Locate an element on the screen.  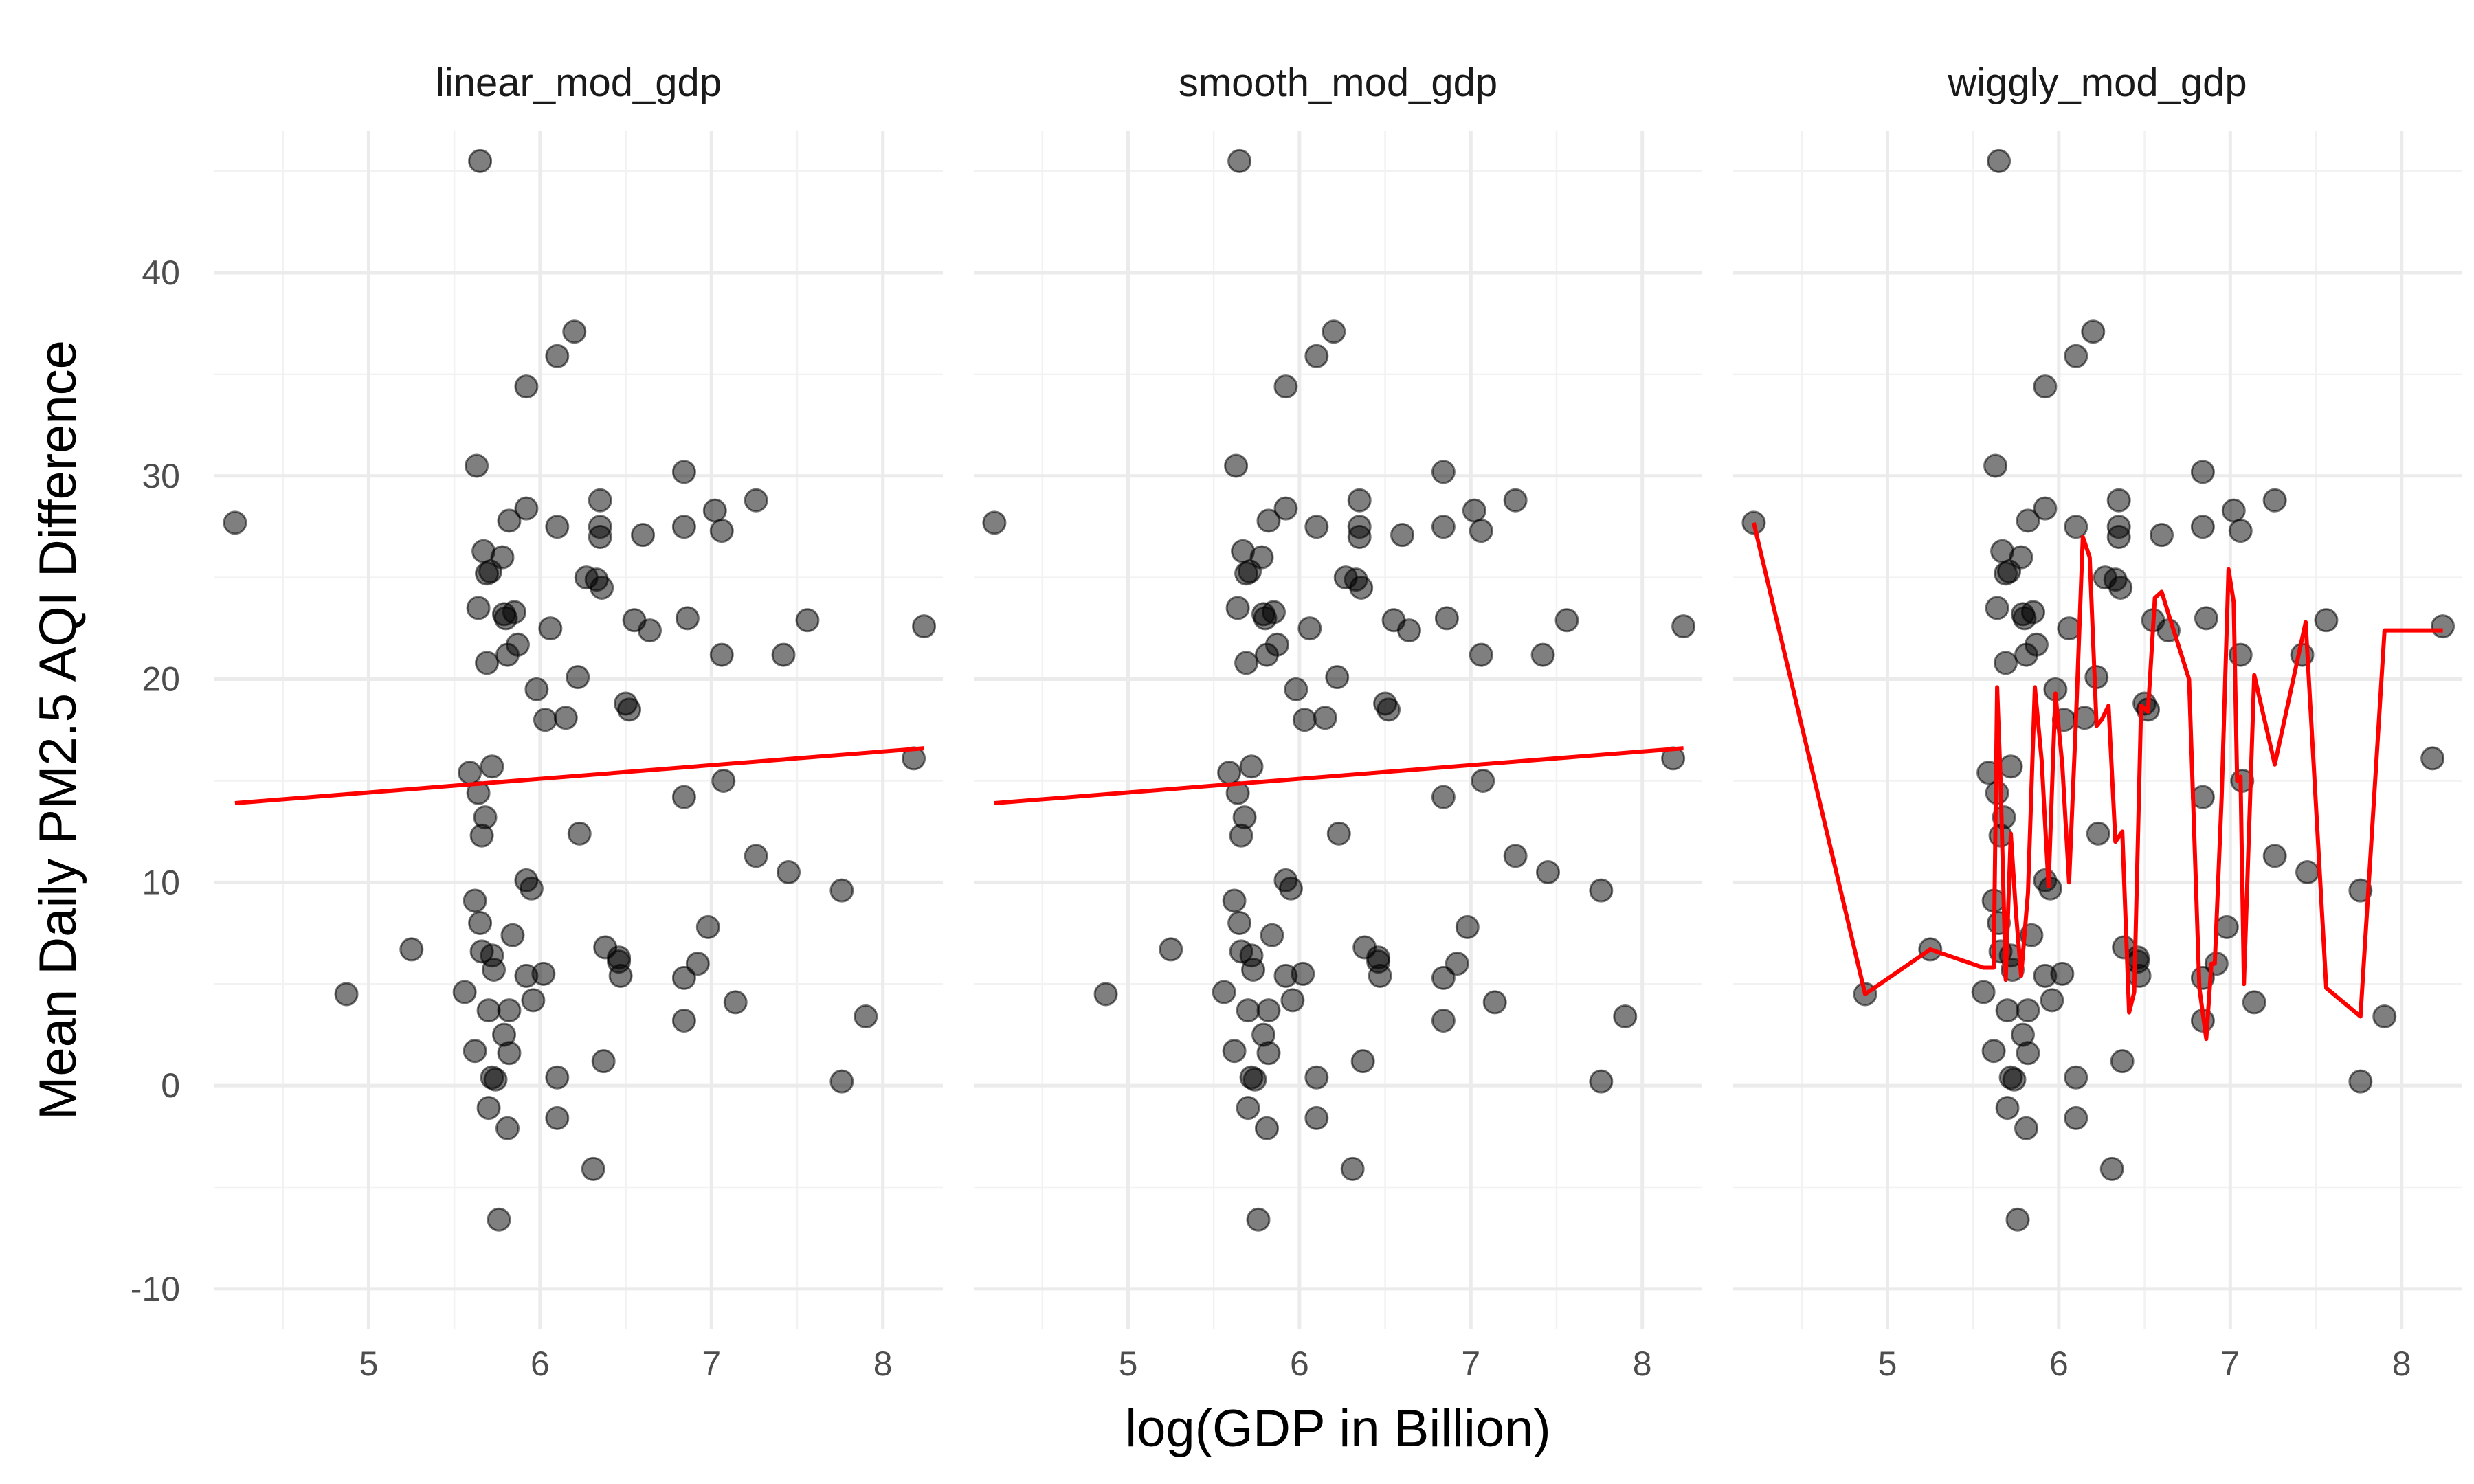
y-tick-label: 30 is located at coordinates (161, 476).